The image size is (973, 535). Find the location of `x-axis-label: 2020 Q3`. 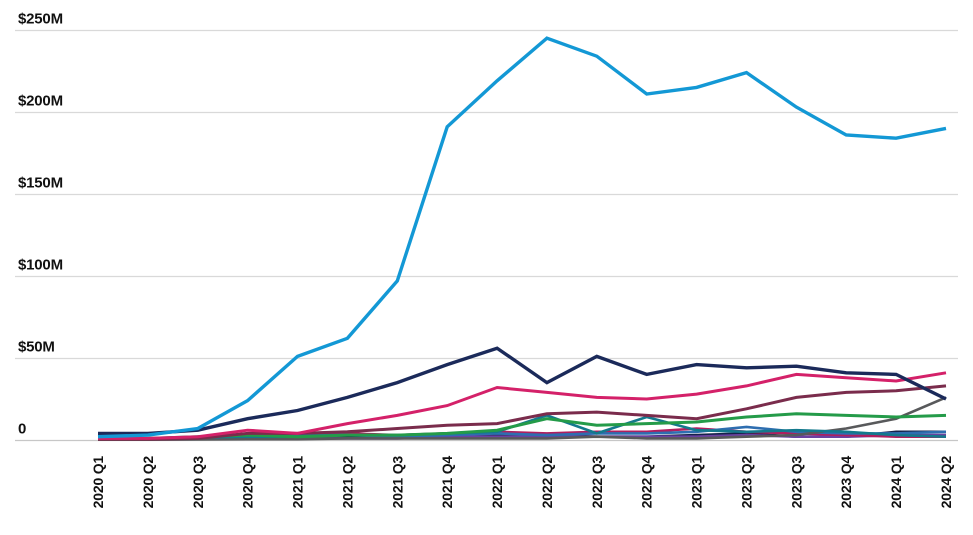

x-axis-label: 2020 Q3 is located at coordinates (198, 482).